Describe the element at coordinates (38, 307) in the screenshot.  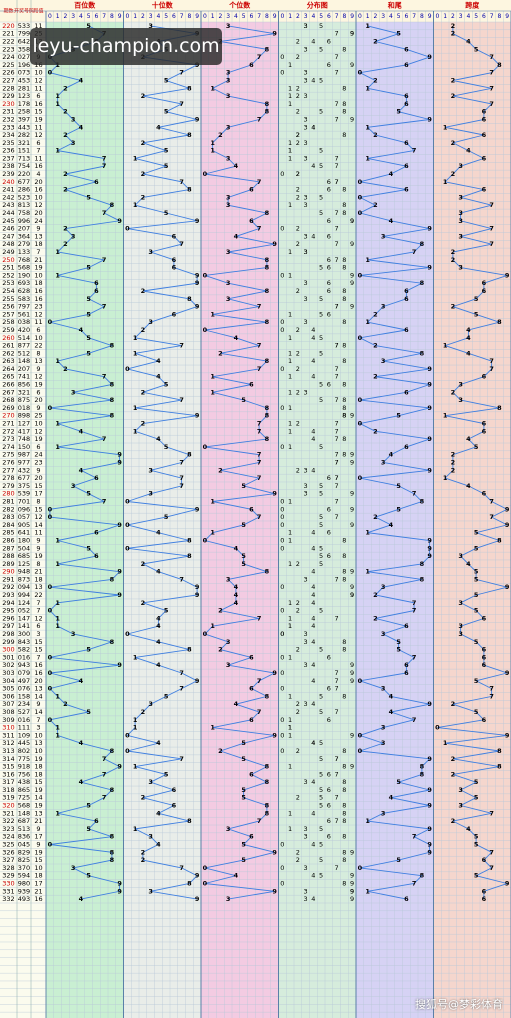
I see `sum: 23` at that location.